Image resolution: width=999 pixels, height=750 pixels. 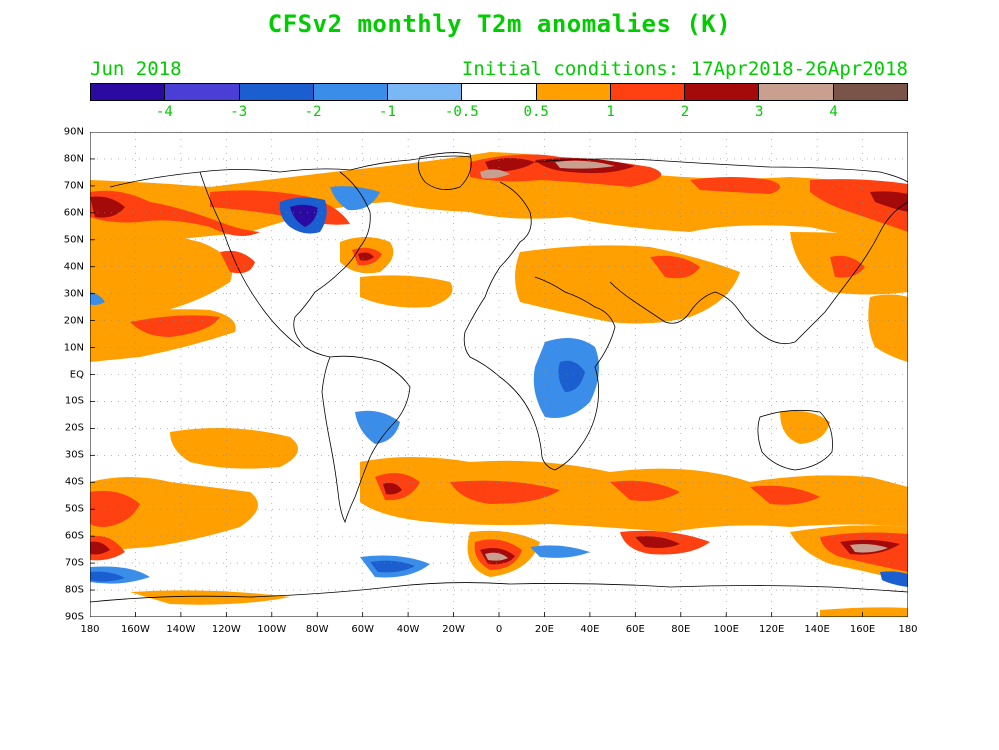 What do you see at coordinates (73, 267) in the screenshot?
I see `latitude-tick-label: 40N` at bounding box center [73, 267].